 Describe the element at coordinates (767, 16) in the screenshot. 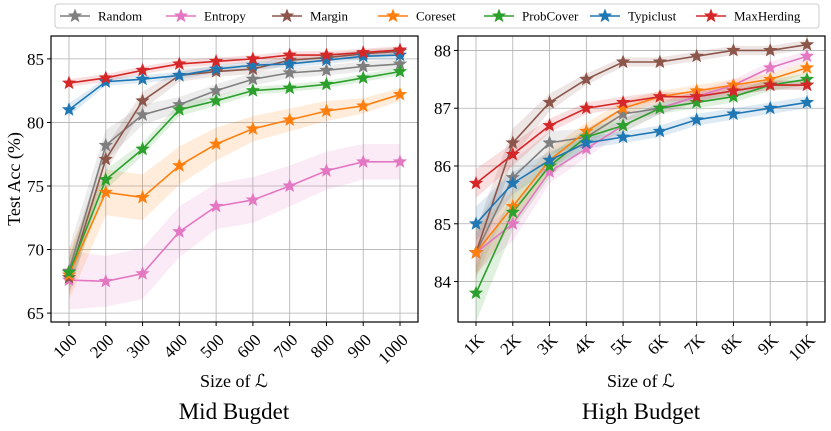

I see `legend-label: MaxHerding` at that location.